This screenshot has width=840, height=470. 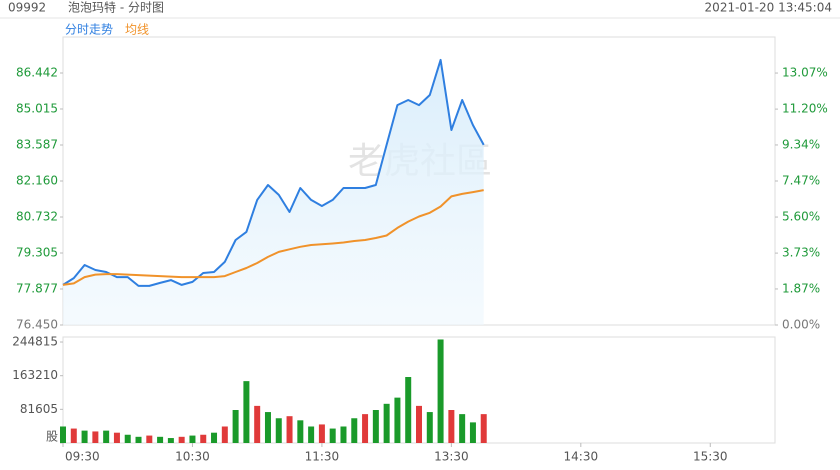 What do you see at coordinates (805, 73) in the screenshot?
I see `y2-tick-label: 13.07%` at bounding box center [805, 73].